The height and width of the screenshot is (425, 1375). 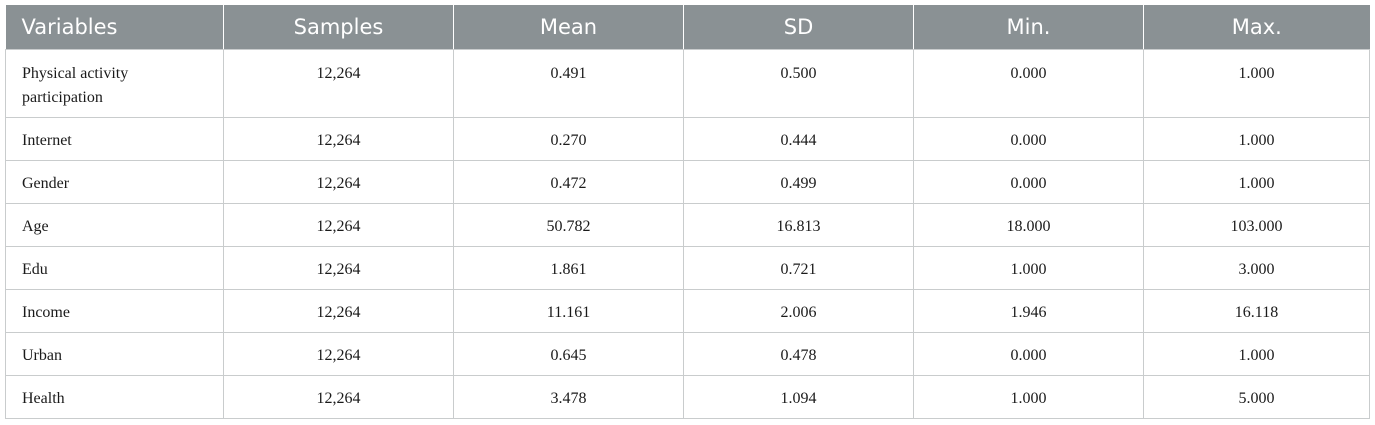 I want to click on table-row: Gender 12,264 0.472 0.499 0.000 1.000, so click(x=687, y=181).